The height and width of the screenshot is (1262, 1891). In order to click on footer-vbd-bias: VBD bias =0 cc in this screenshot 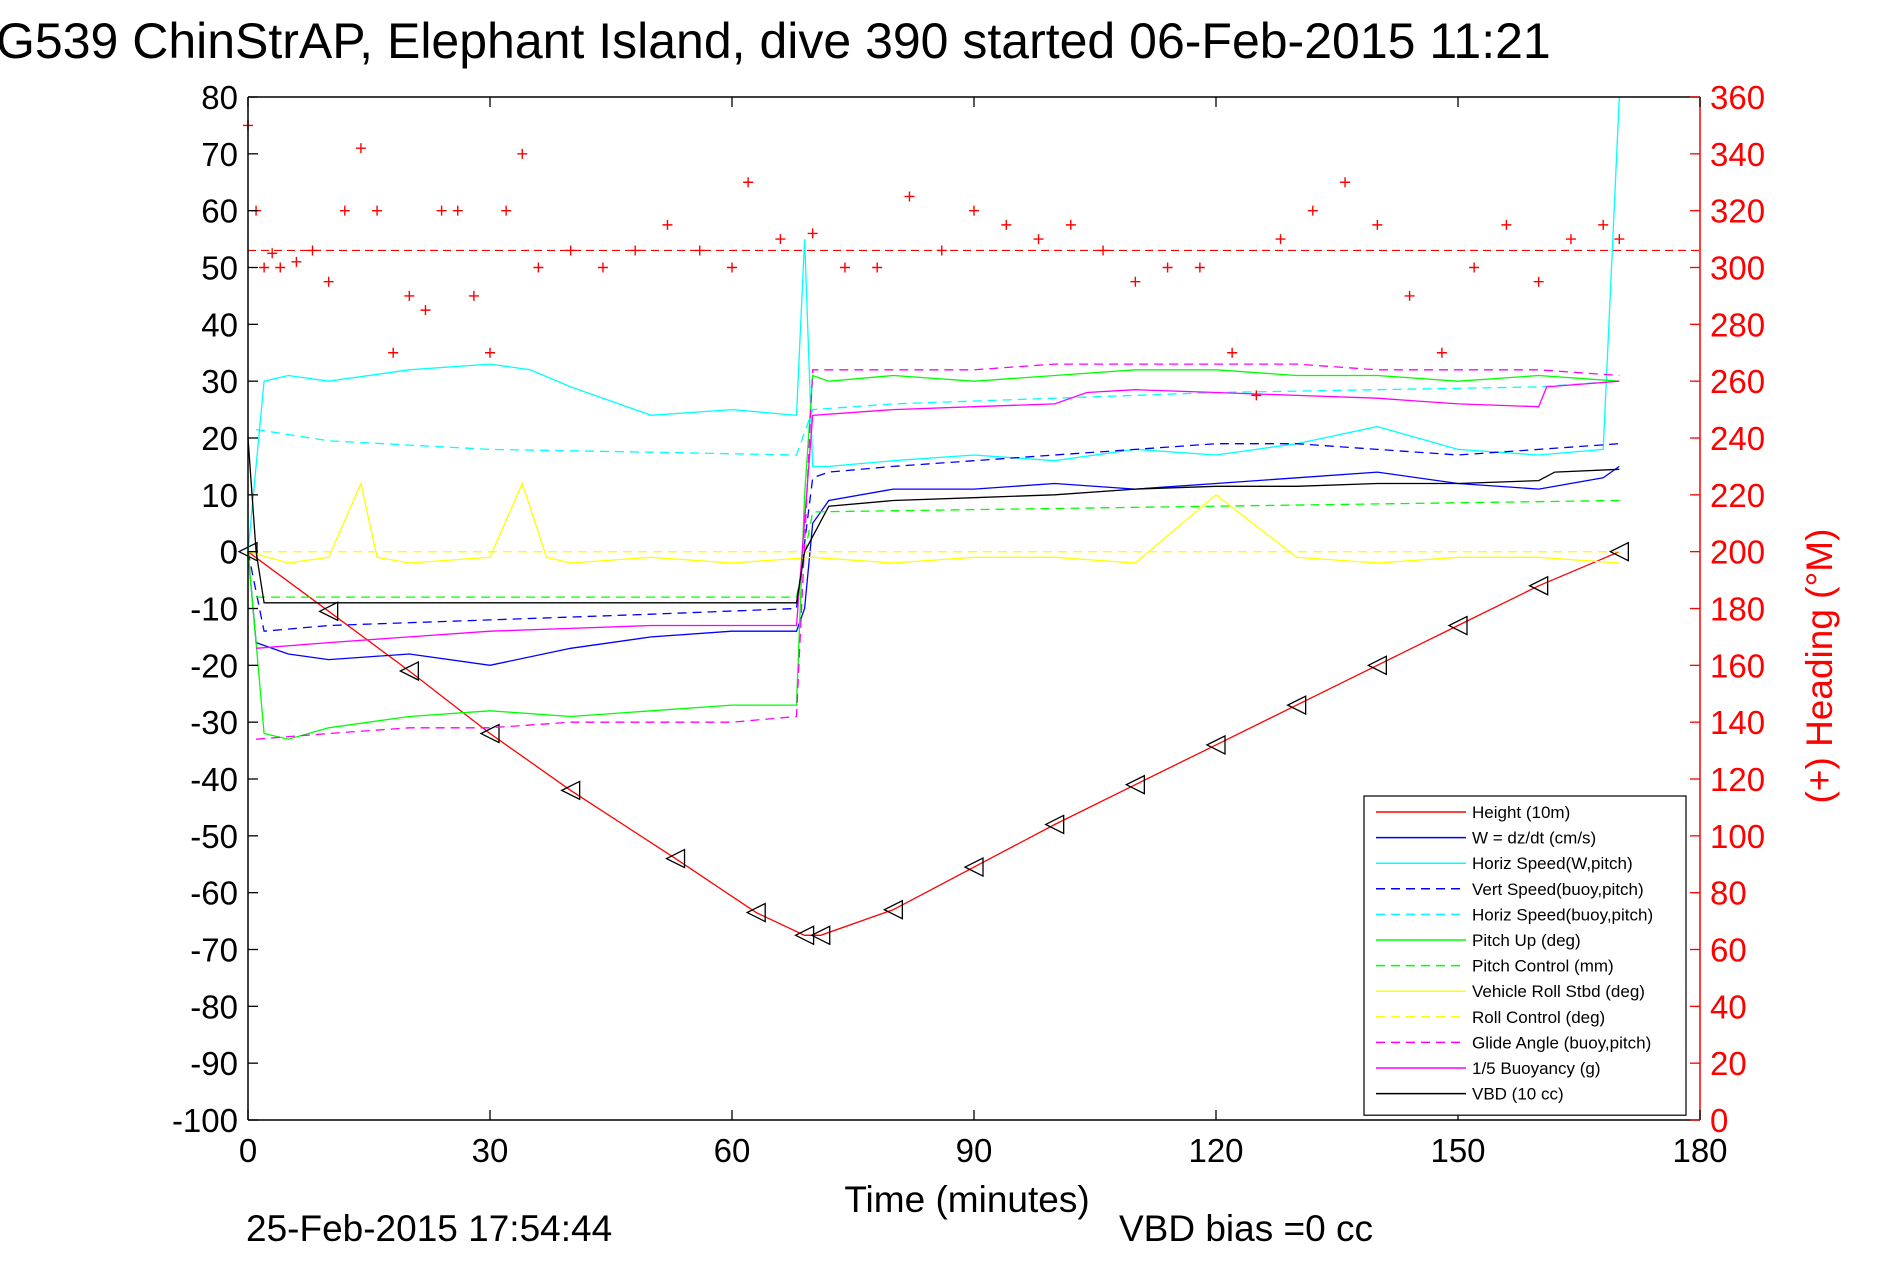, I will do `click(1246, 1228)`.